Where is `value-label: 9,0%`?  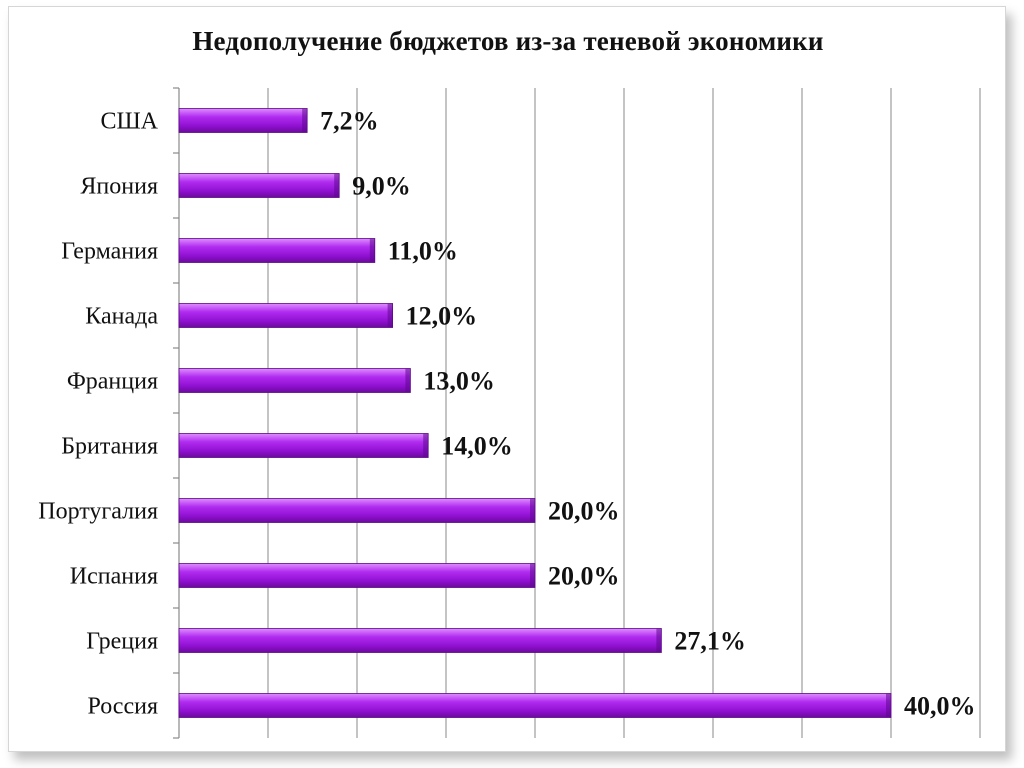 value-label: 9,0% is located at coordinates (381, 186).